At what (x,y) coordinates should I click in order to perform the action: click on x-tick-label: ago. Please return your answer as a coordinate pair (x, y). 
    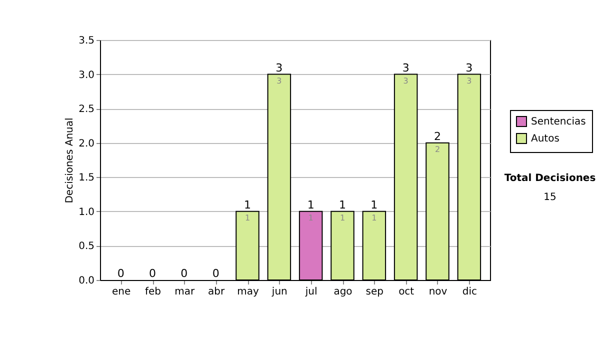
    Looking at the image, I should click on (343, 292).